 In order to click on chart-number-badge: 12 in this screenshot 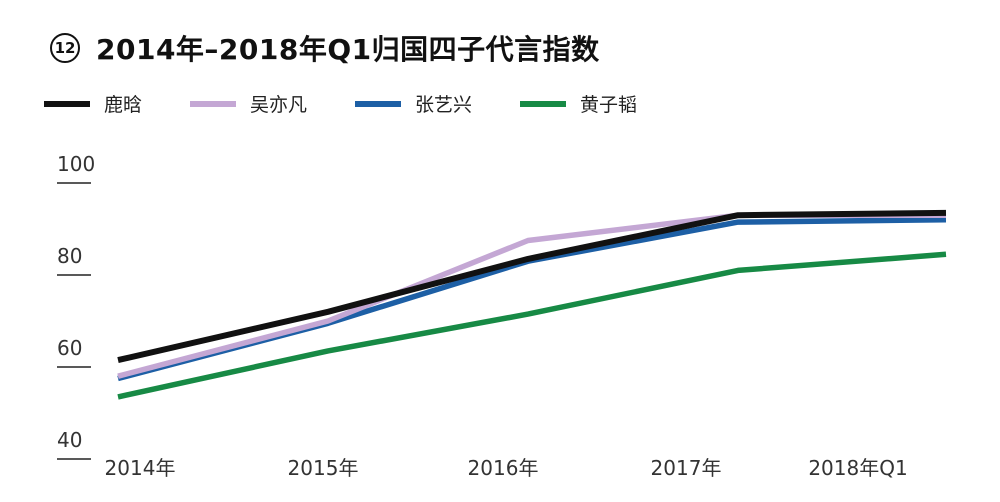, I will do `click(65, 48)`.